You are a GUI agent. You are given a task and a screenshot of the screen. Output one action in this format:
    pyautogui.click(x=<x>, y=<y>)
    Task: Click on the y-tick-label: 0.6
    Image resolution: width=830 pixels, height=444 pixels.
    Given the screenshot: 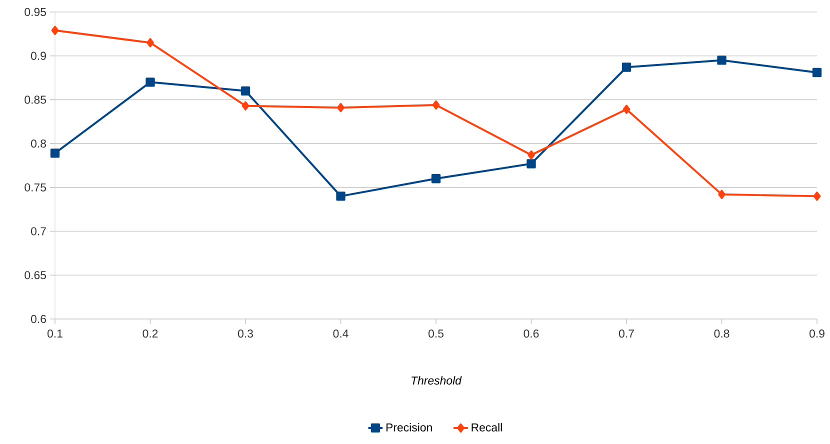 What is the action you would take?
    pyautogui.click(x=38, y=319)
    